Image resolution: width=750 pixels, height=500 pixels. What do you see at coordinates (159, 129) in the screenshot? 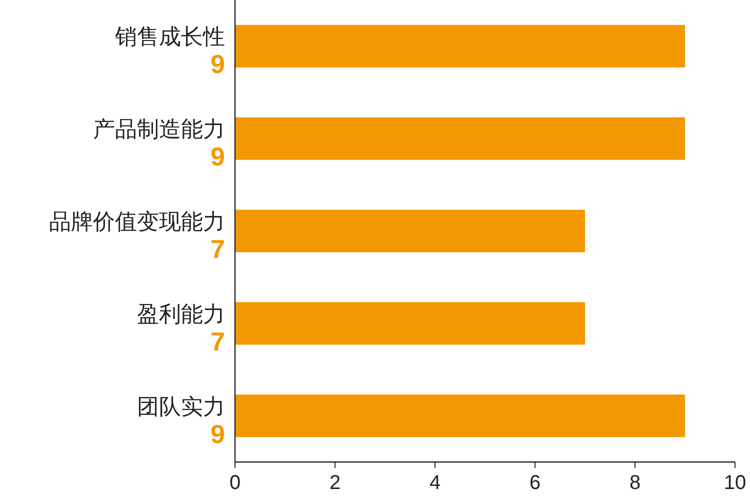
I see `y-tick-label: 产品制造能力` at bounding box center [159, 129].